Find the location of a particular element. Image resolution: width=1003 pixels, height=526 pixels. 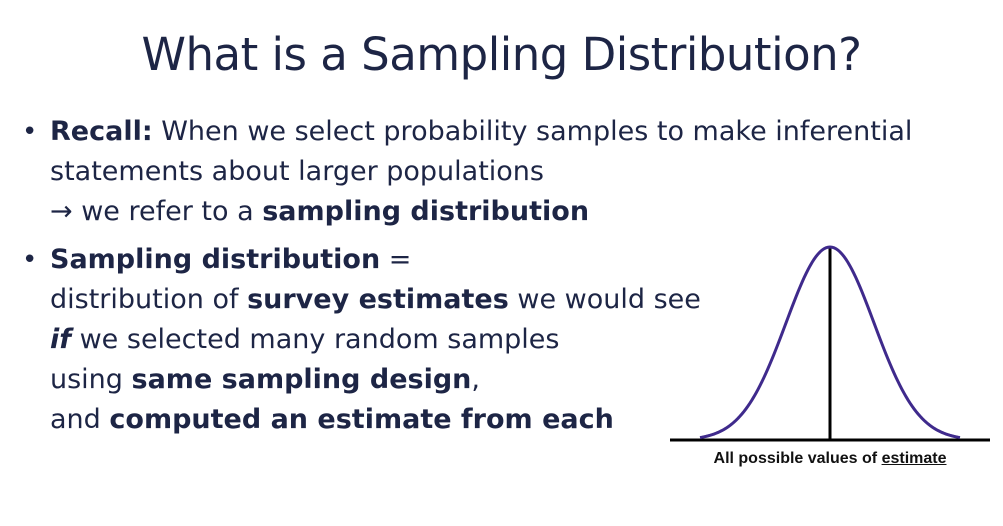

figure-caption: All possible values of estimate is located at coordinates (830, 459).